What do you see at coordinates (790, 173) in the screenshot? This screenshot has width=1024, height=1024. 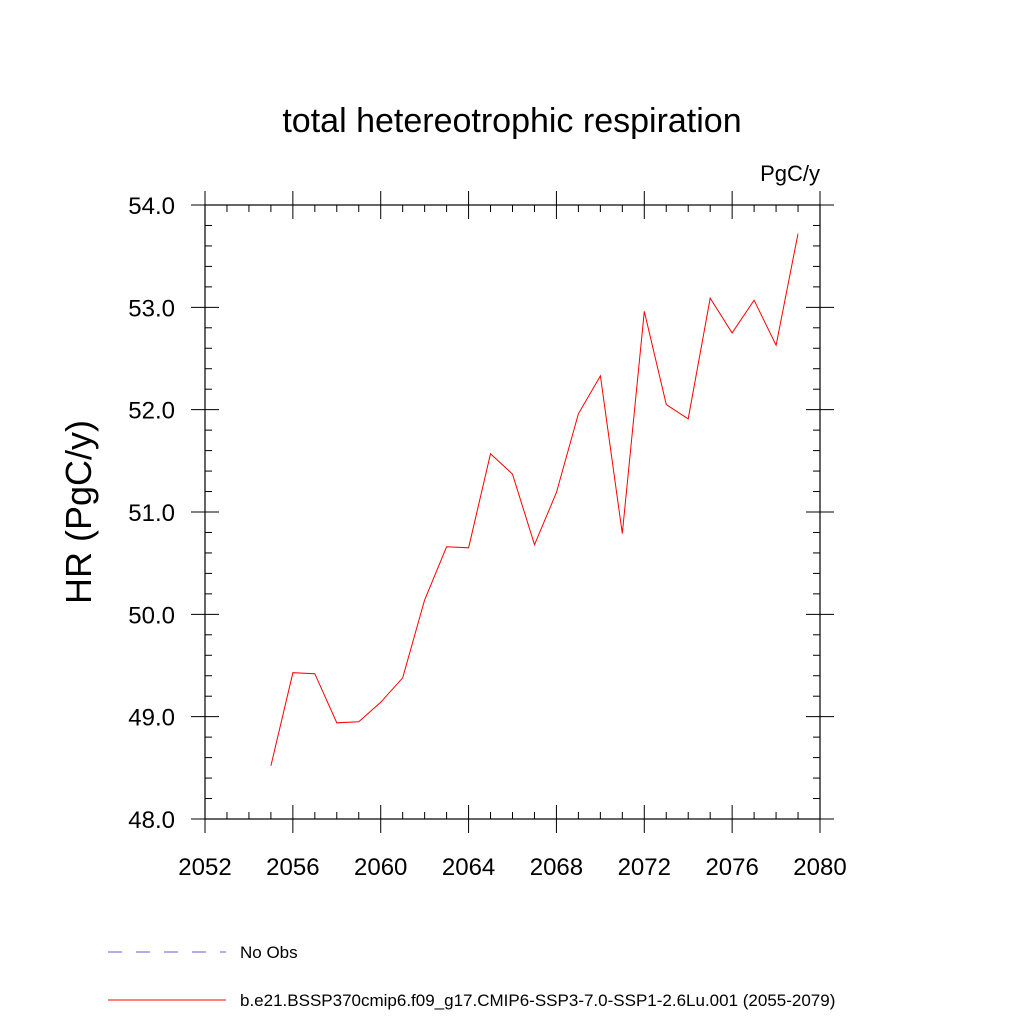 I see `units-label: PgC/y` at bounding box center [790, 173].